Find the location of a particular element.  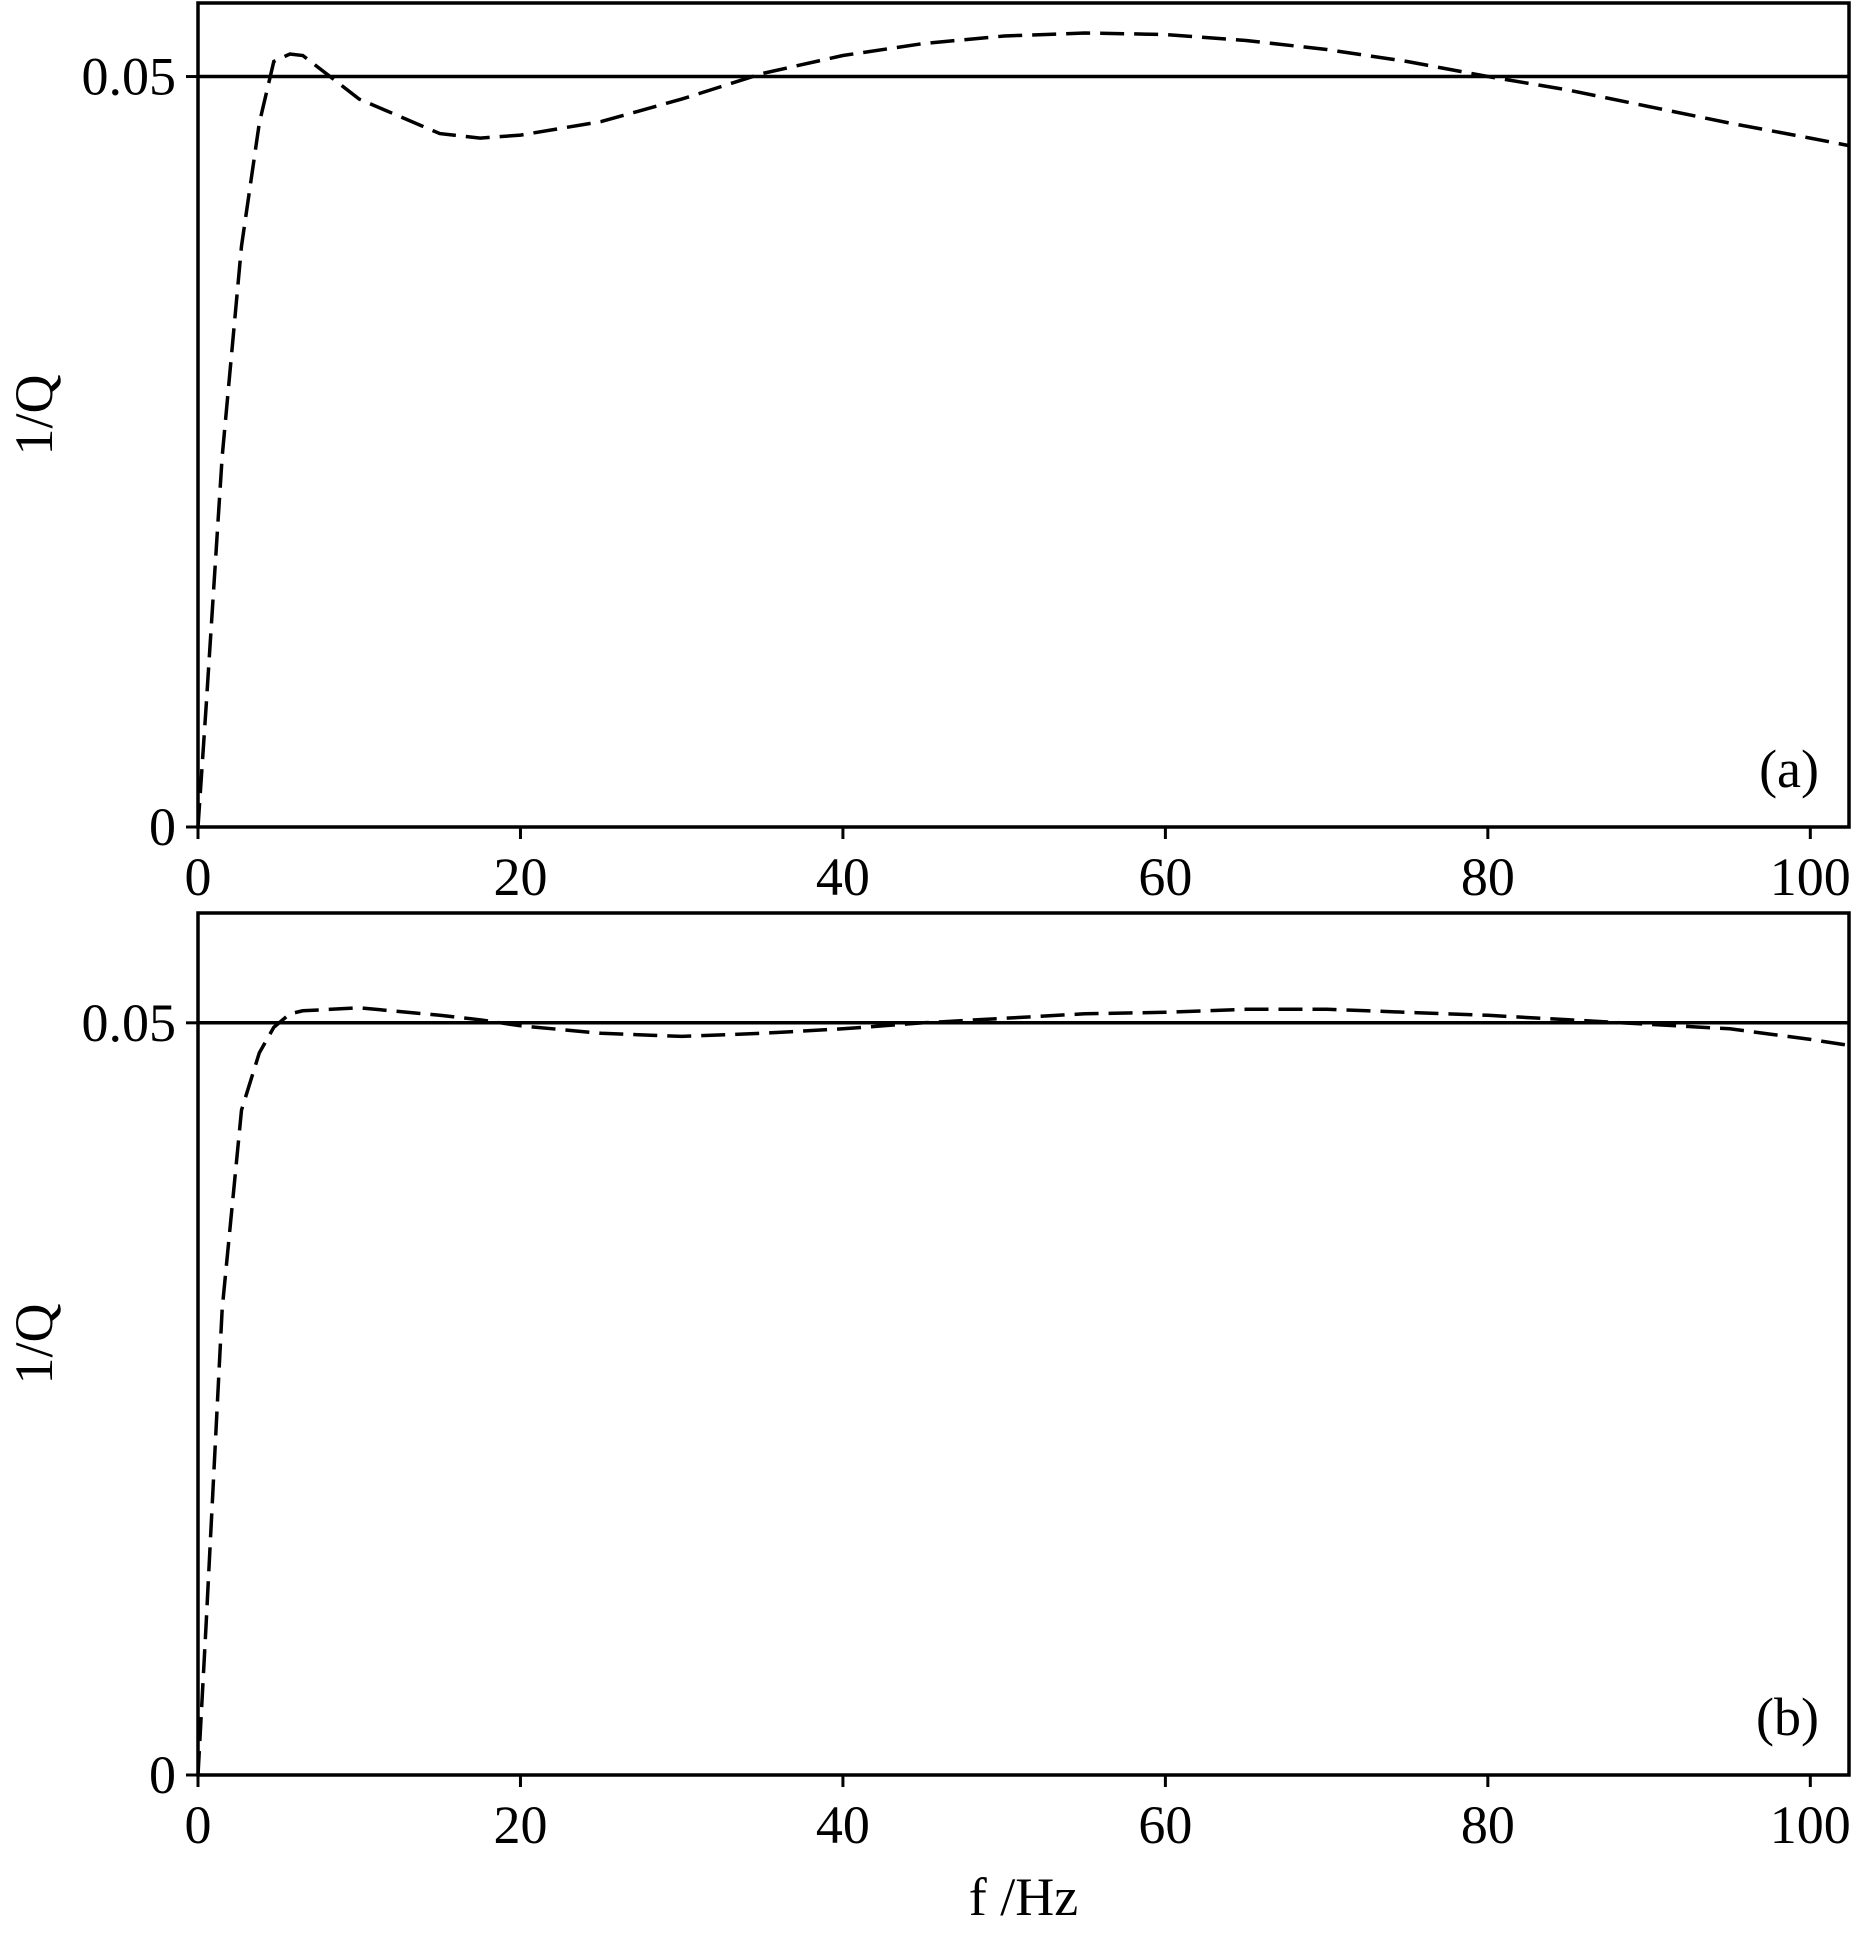

panel-label: (a) is located at coordinates (1789, 769).